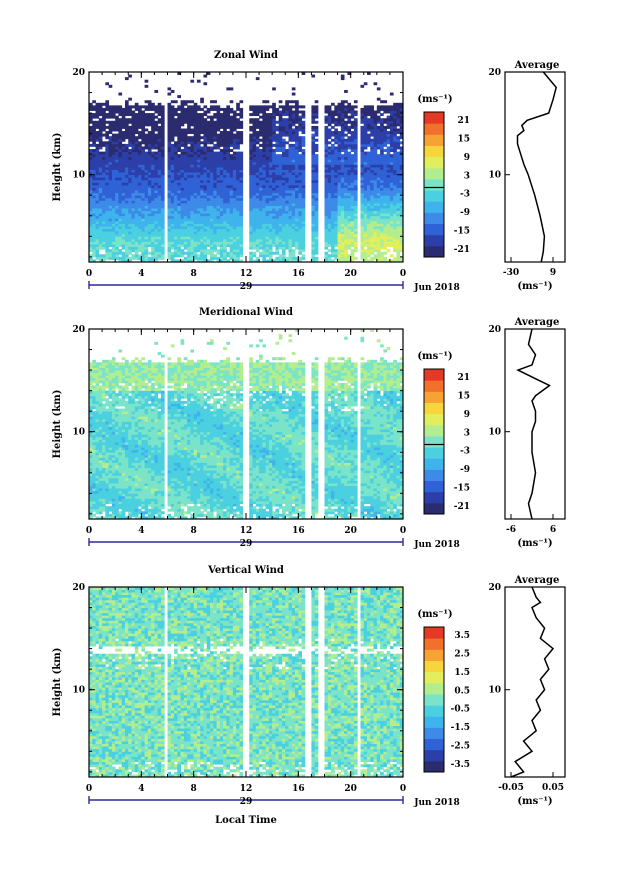 The width and height of the screenshot is (620, 873). I want to click on average-profile: Average -0.05 0.05 10 20 (ms⁻¹), so click(527, 691).